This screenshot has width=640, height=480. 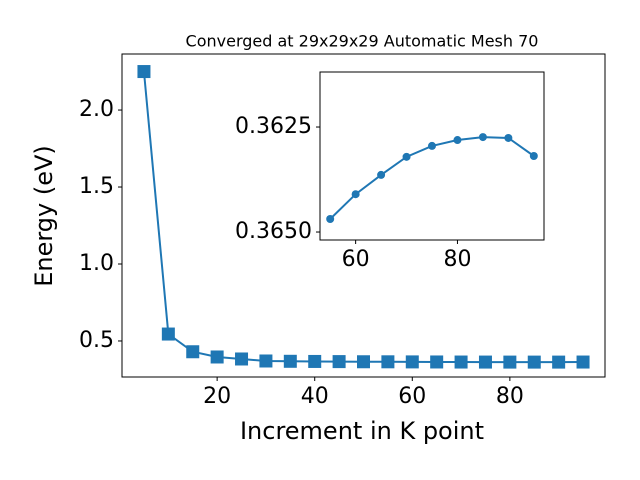 What do you see at coordinates (96, 109) in the screenshot?
I see `y-tick-label: 2.0` at bounding box center [96, 109].